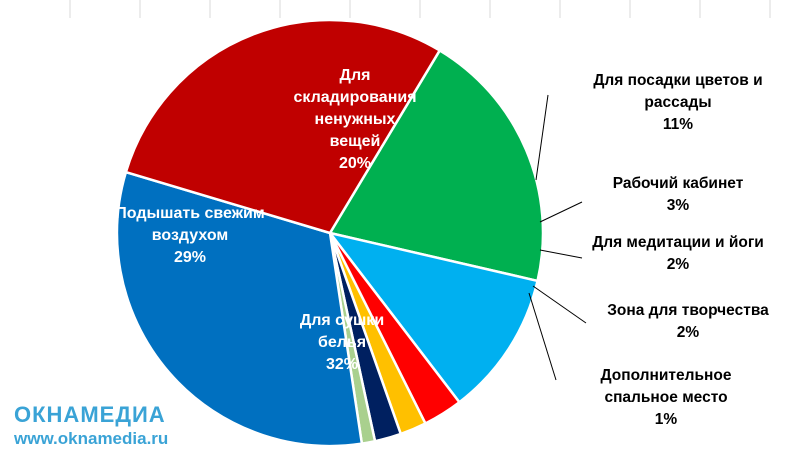  I want to click on slice-category-label: Подышать свежим, so click(189, 213).